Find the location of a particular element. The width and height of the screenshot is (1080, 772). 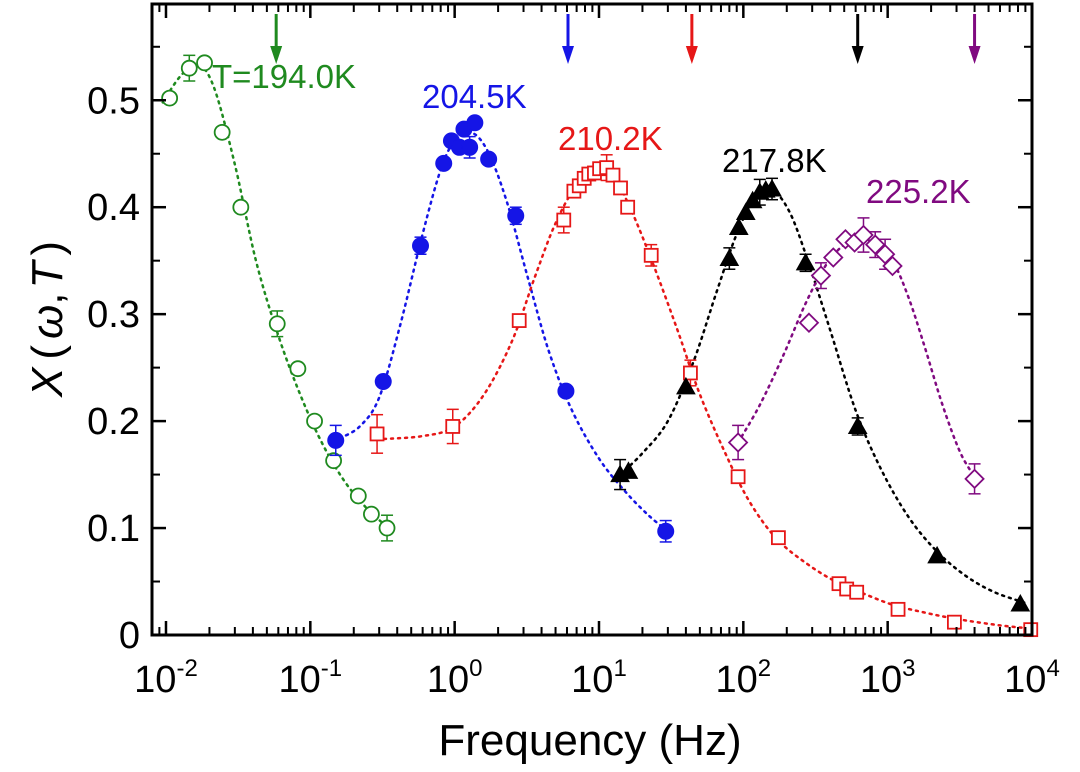

x-tick-label: 10² is located at coordinates (744, 678).